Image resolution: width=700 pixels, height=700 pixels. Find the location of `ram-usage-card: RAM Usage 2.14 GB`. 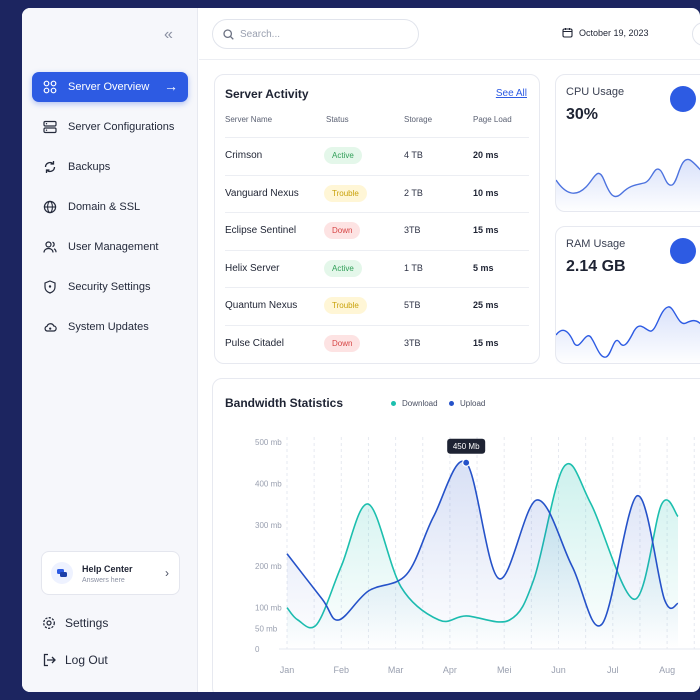

ram-usage-card: RAM Usage 2.14 GB is located at coordinates (627, 295).